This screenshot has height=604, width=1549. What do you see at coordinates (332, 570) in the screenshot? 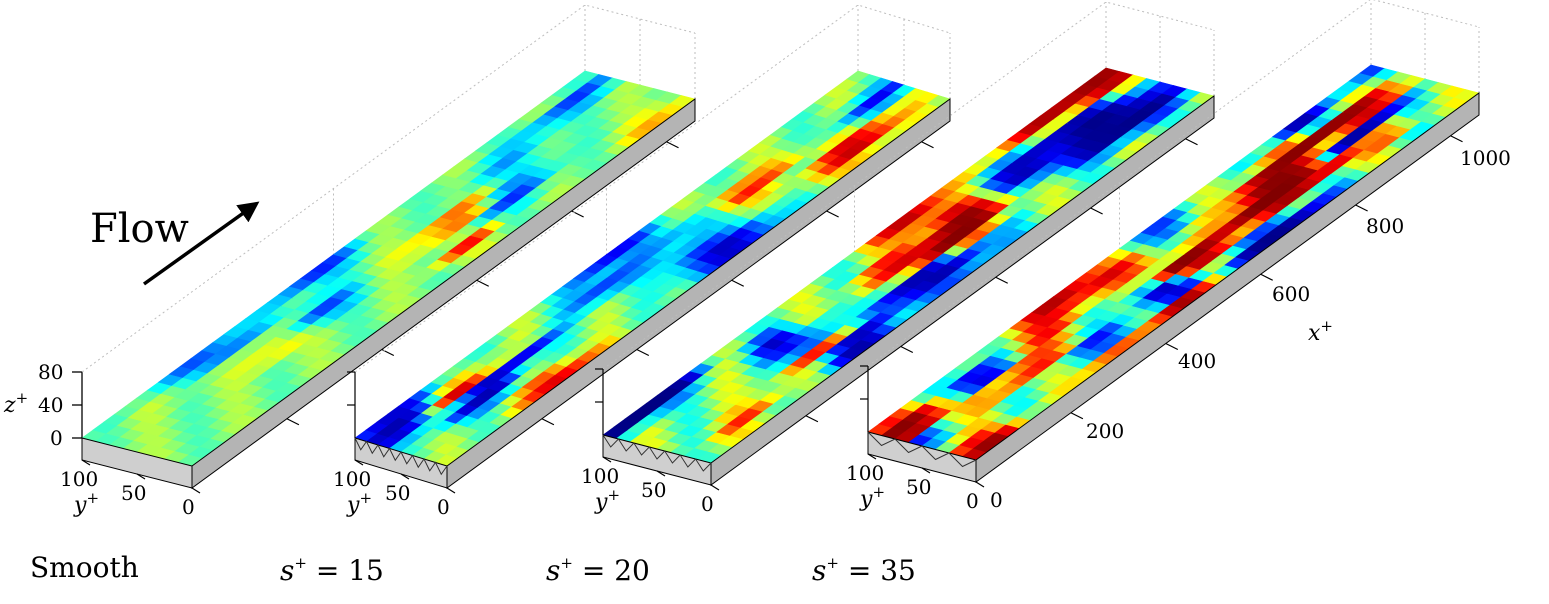
I see `case-label-s15: s+ = 15` at bounding box center [332, 570].